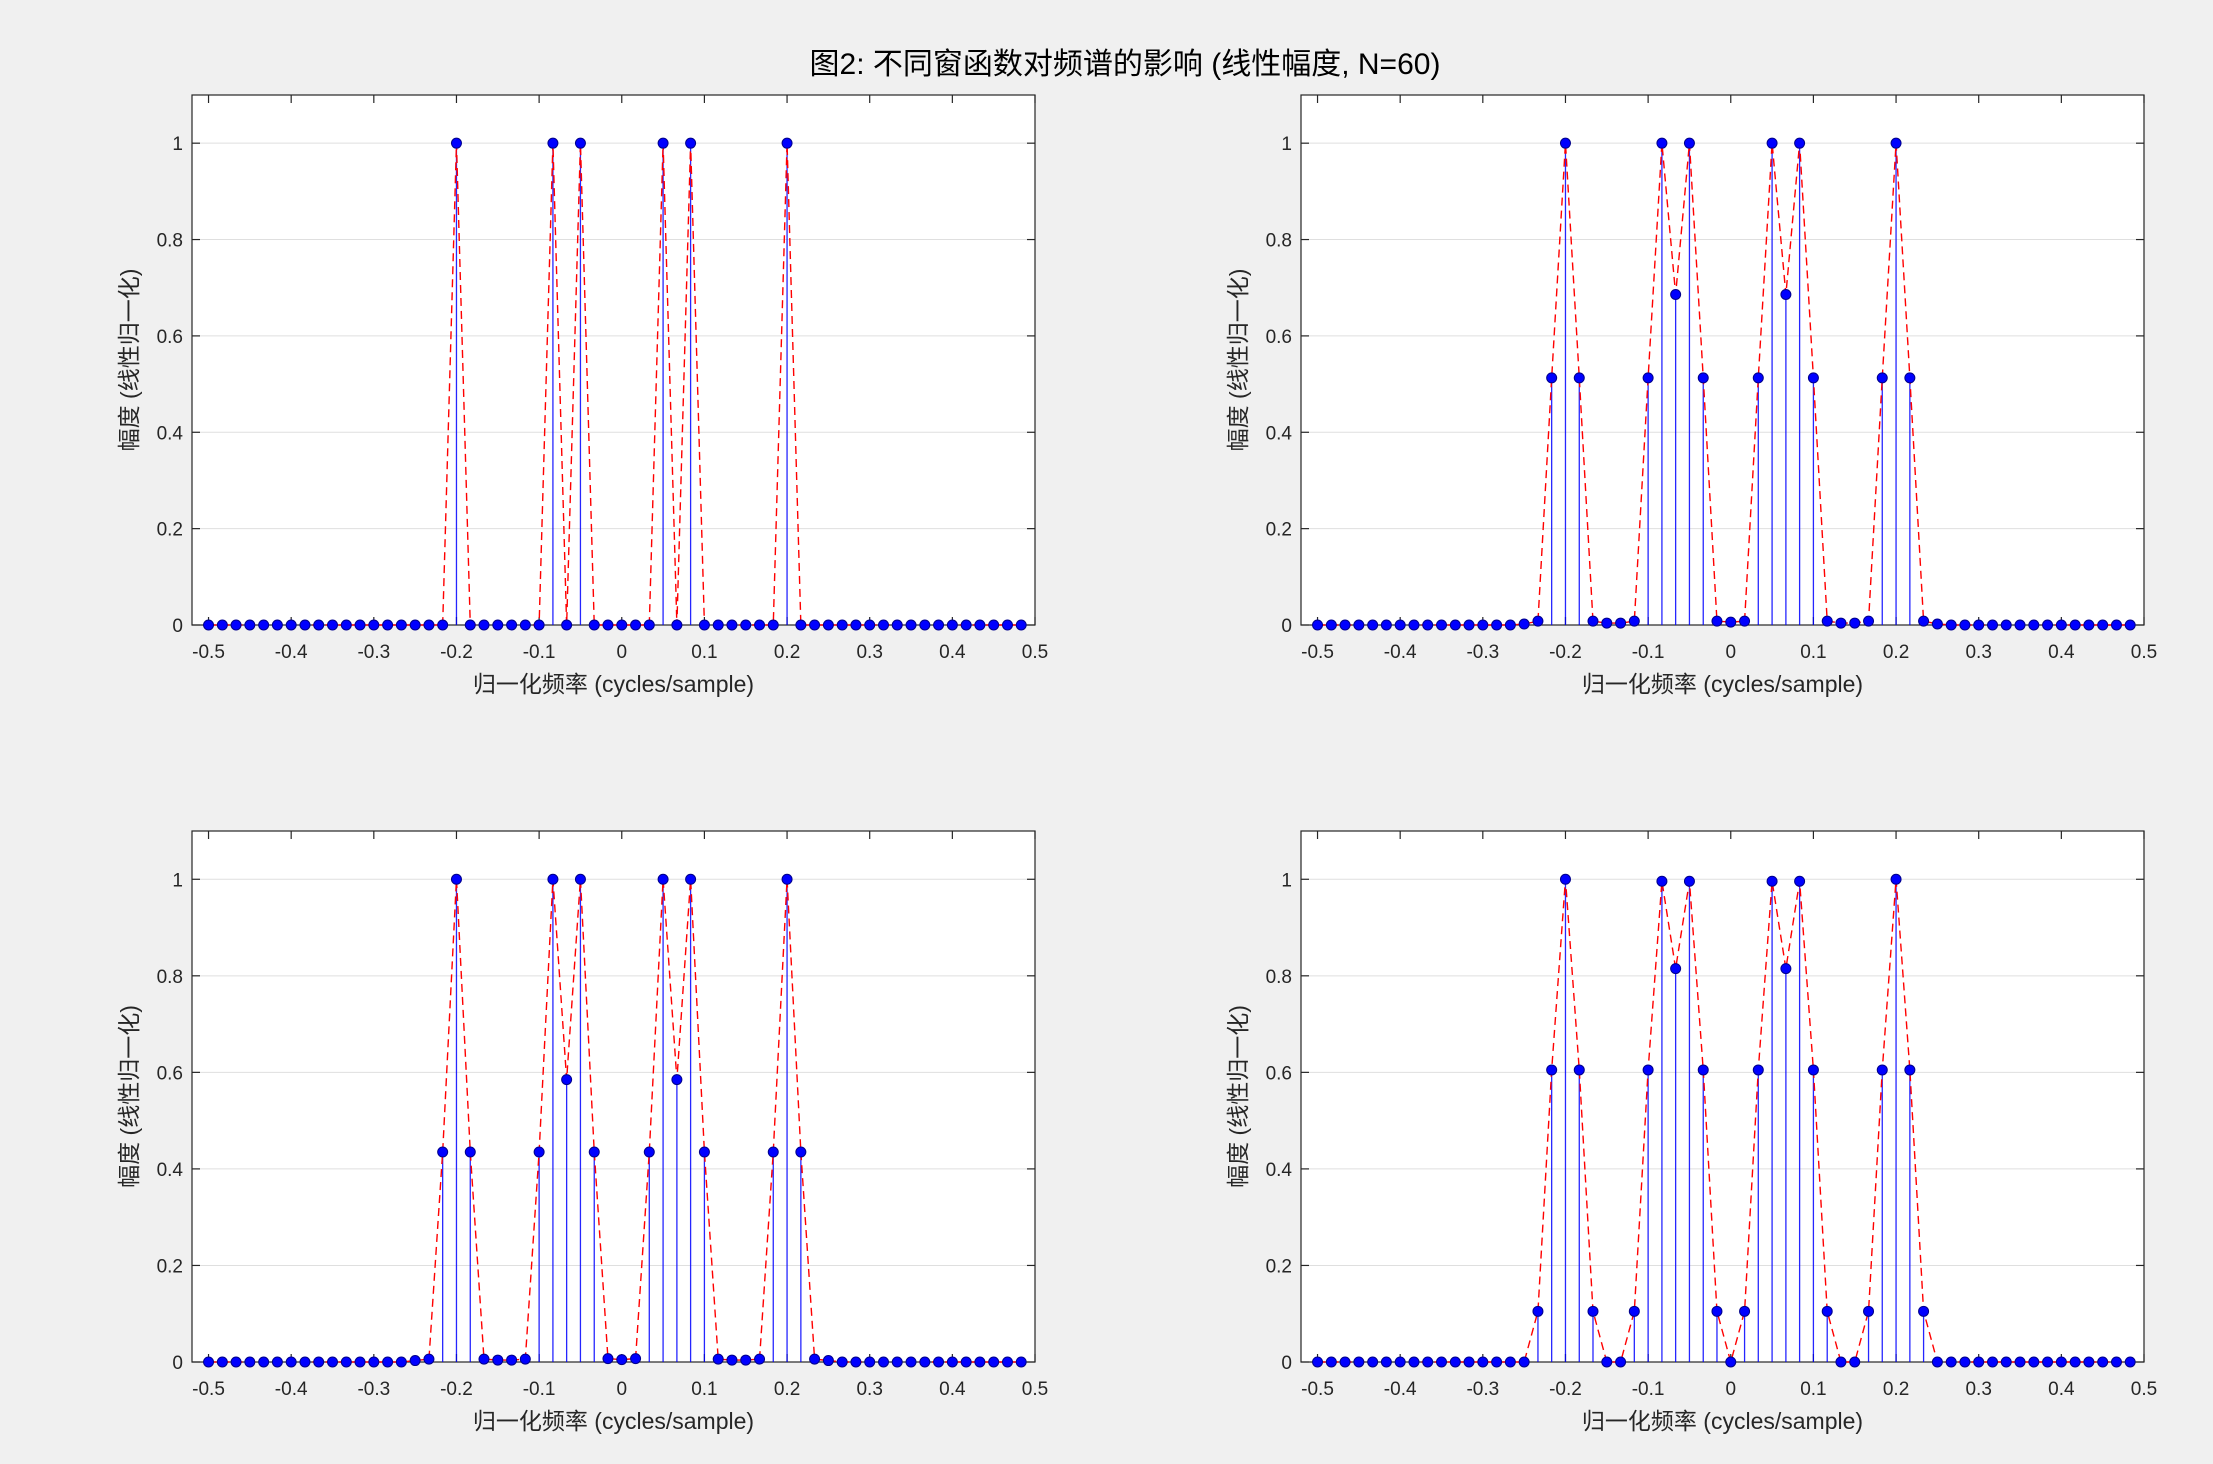  I want to click on x-tick-label: -0.5, so click(1317, 652).